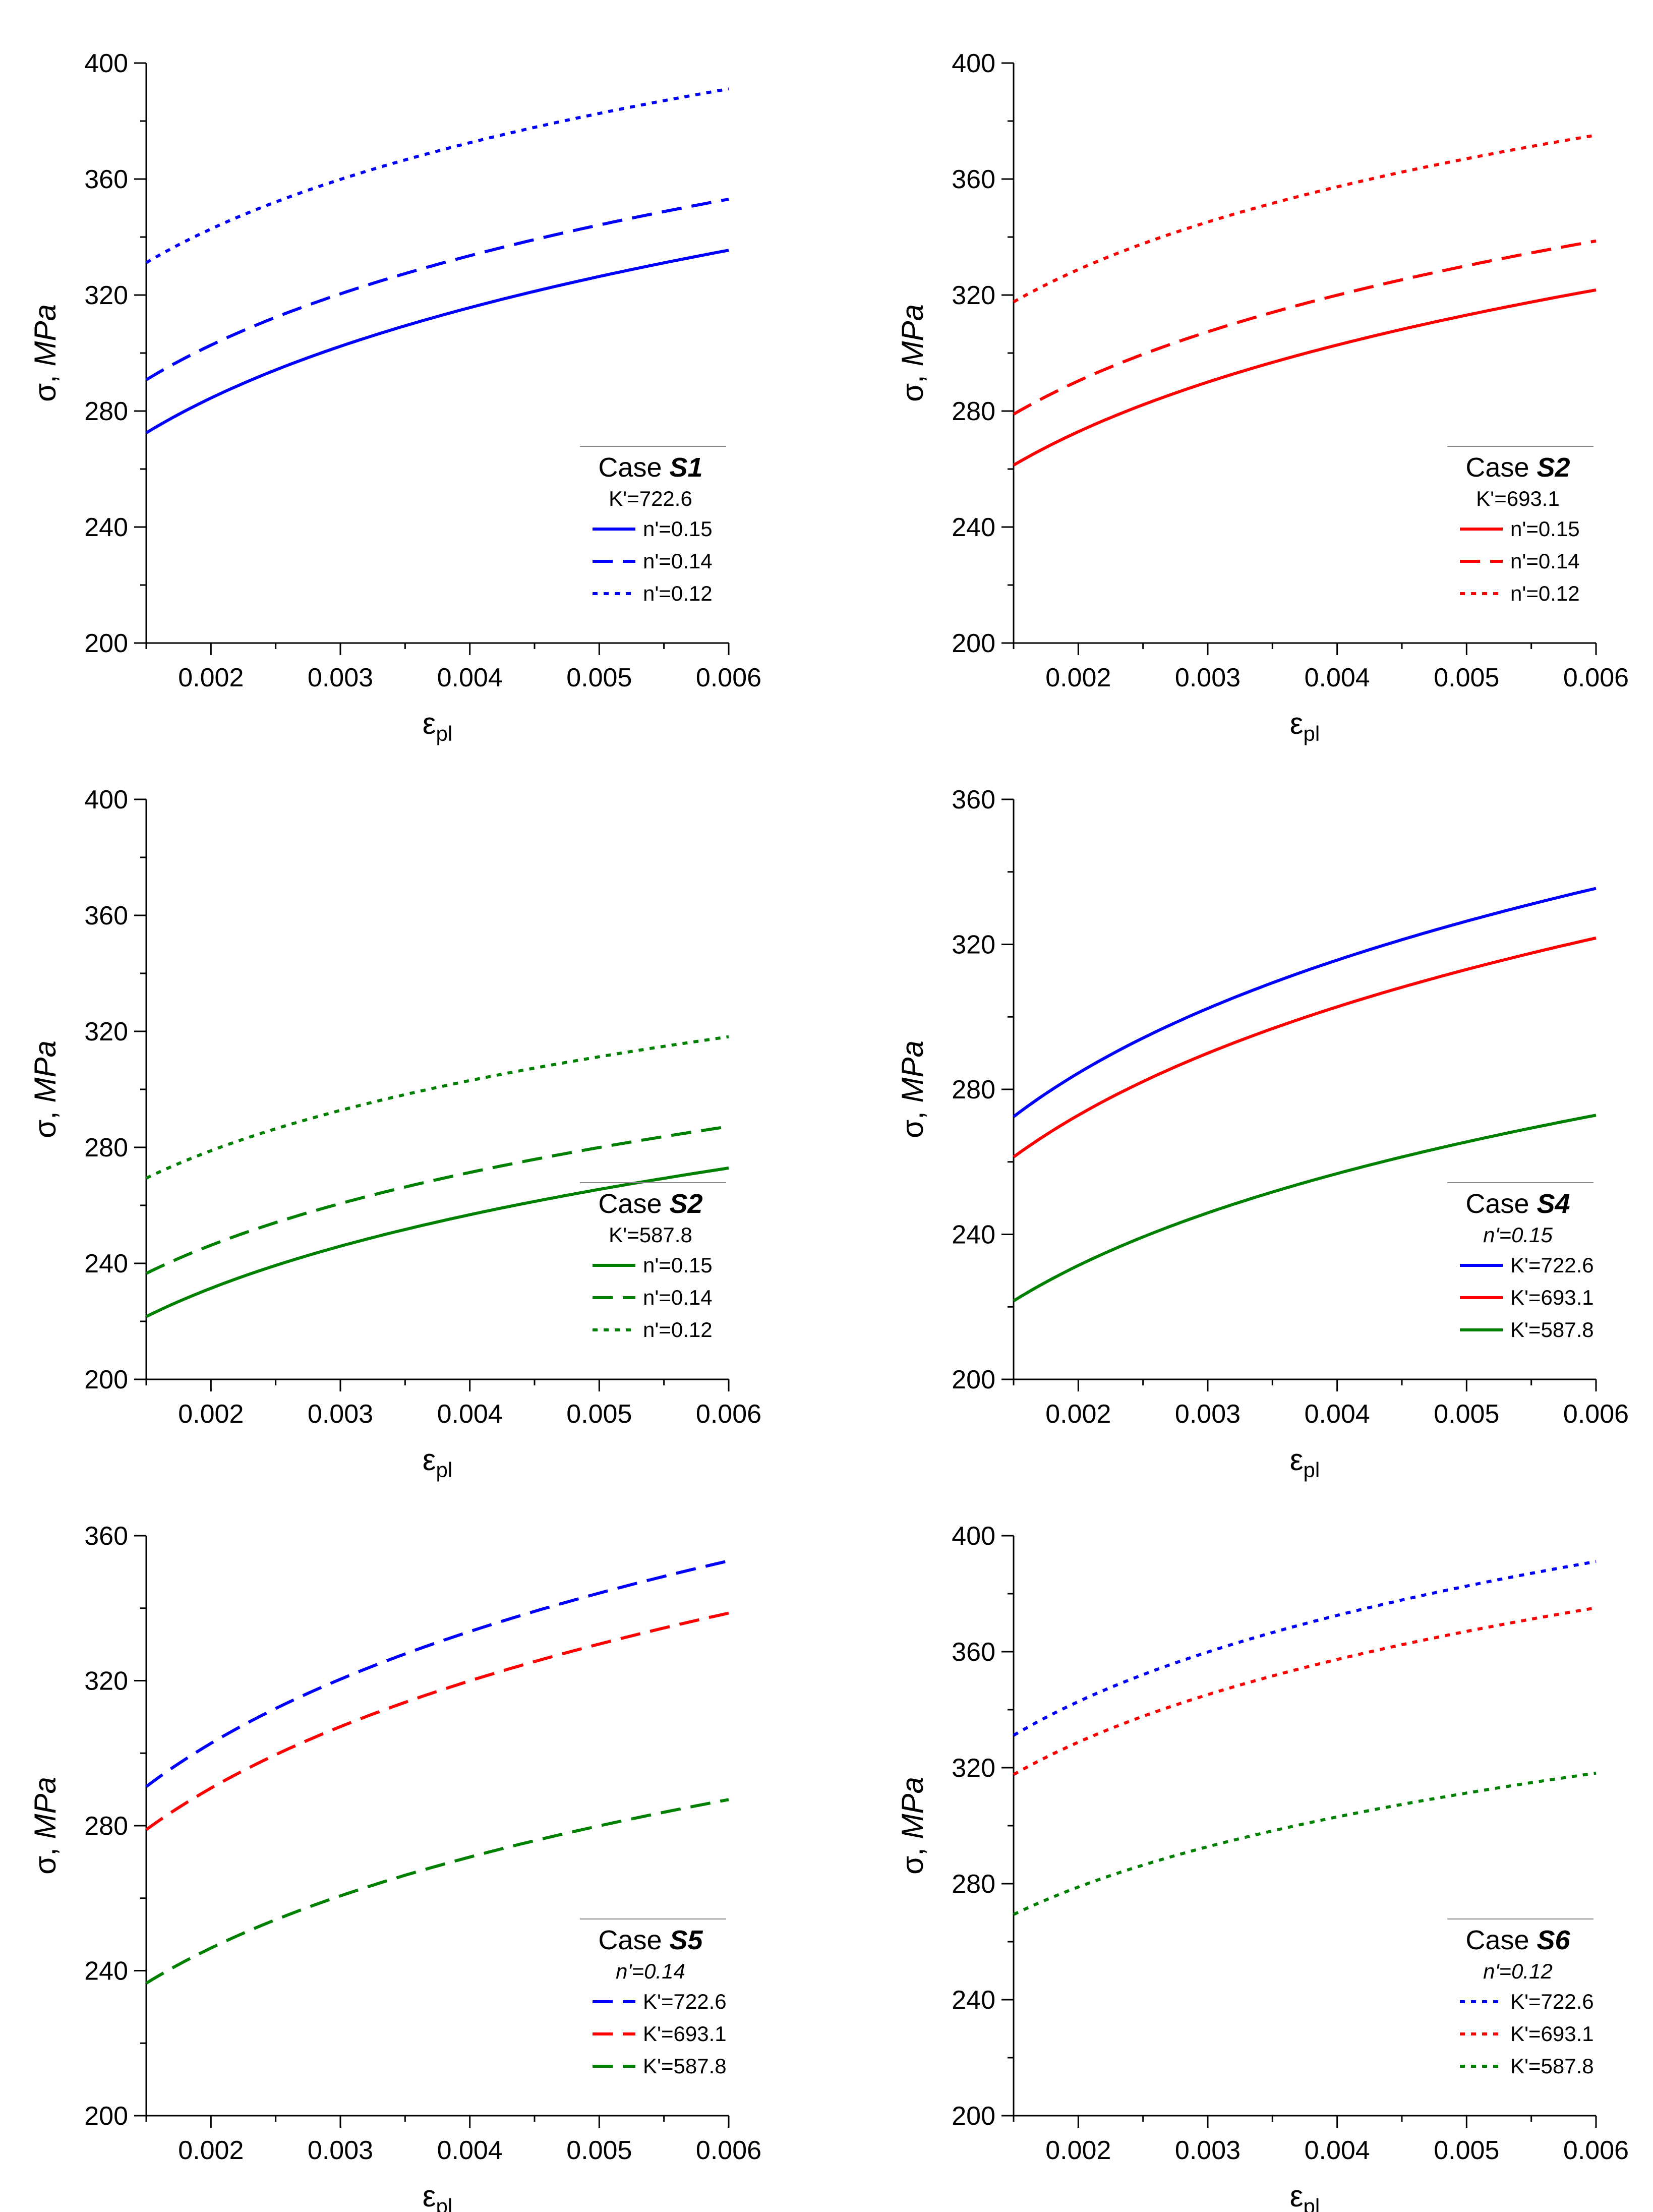 The image size is (1653, 2212). I want to click on legend-title-case: S1, so click(686, 467).